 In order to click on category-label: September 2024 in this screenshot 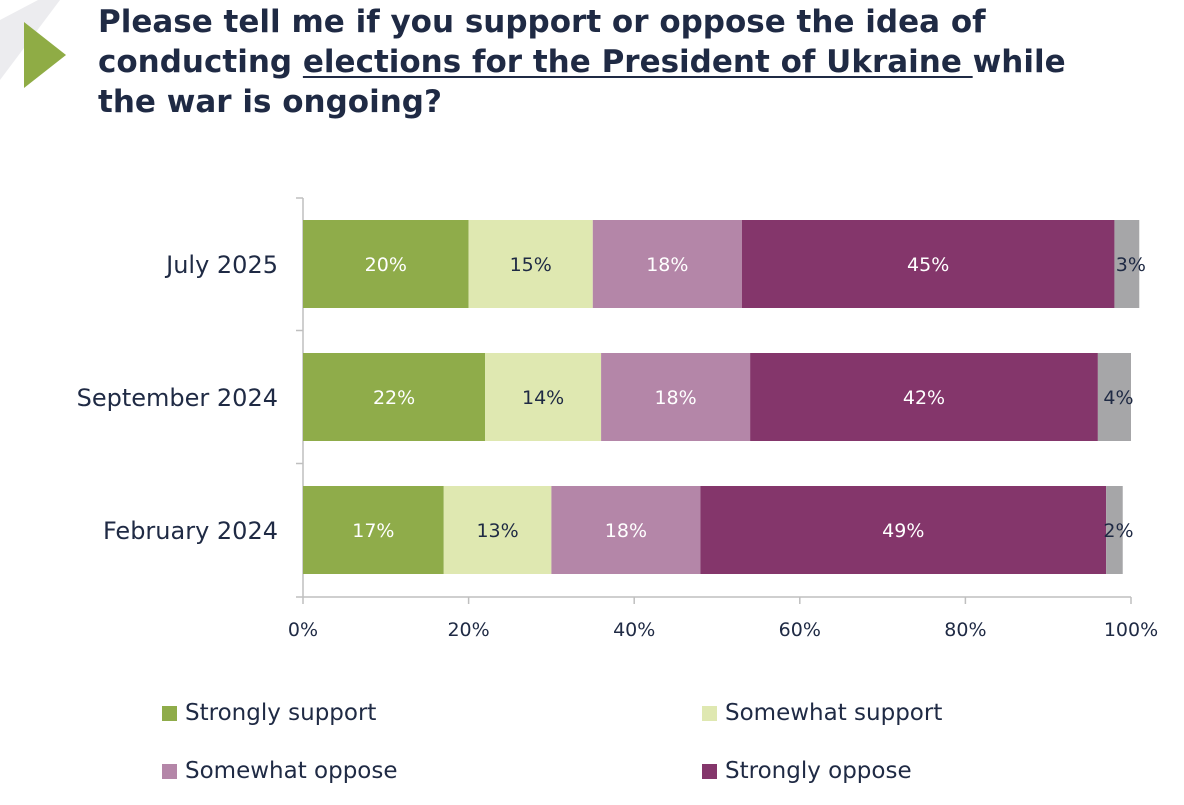, I will do `click(177, 398)`.